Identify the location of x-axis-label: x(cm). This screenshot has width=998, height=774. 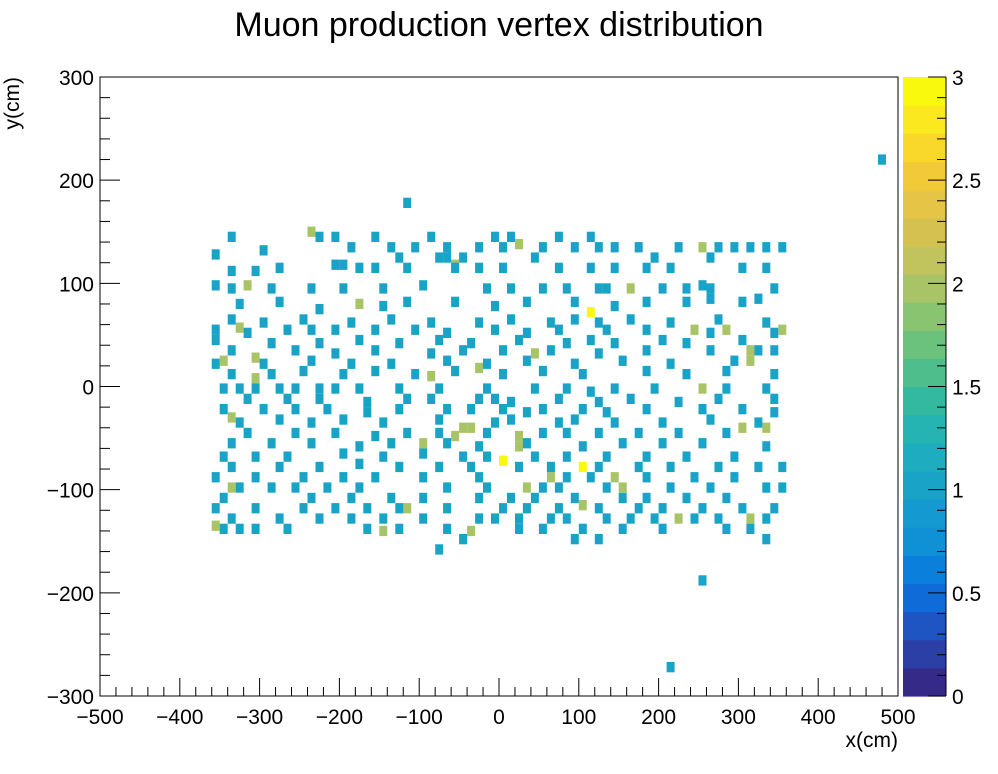
(872, 740).